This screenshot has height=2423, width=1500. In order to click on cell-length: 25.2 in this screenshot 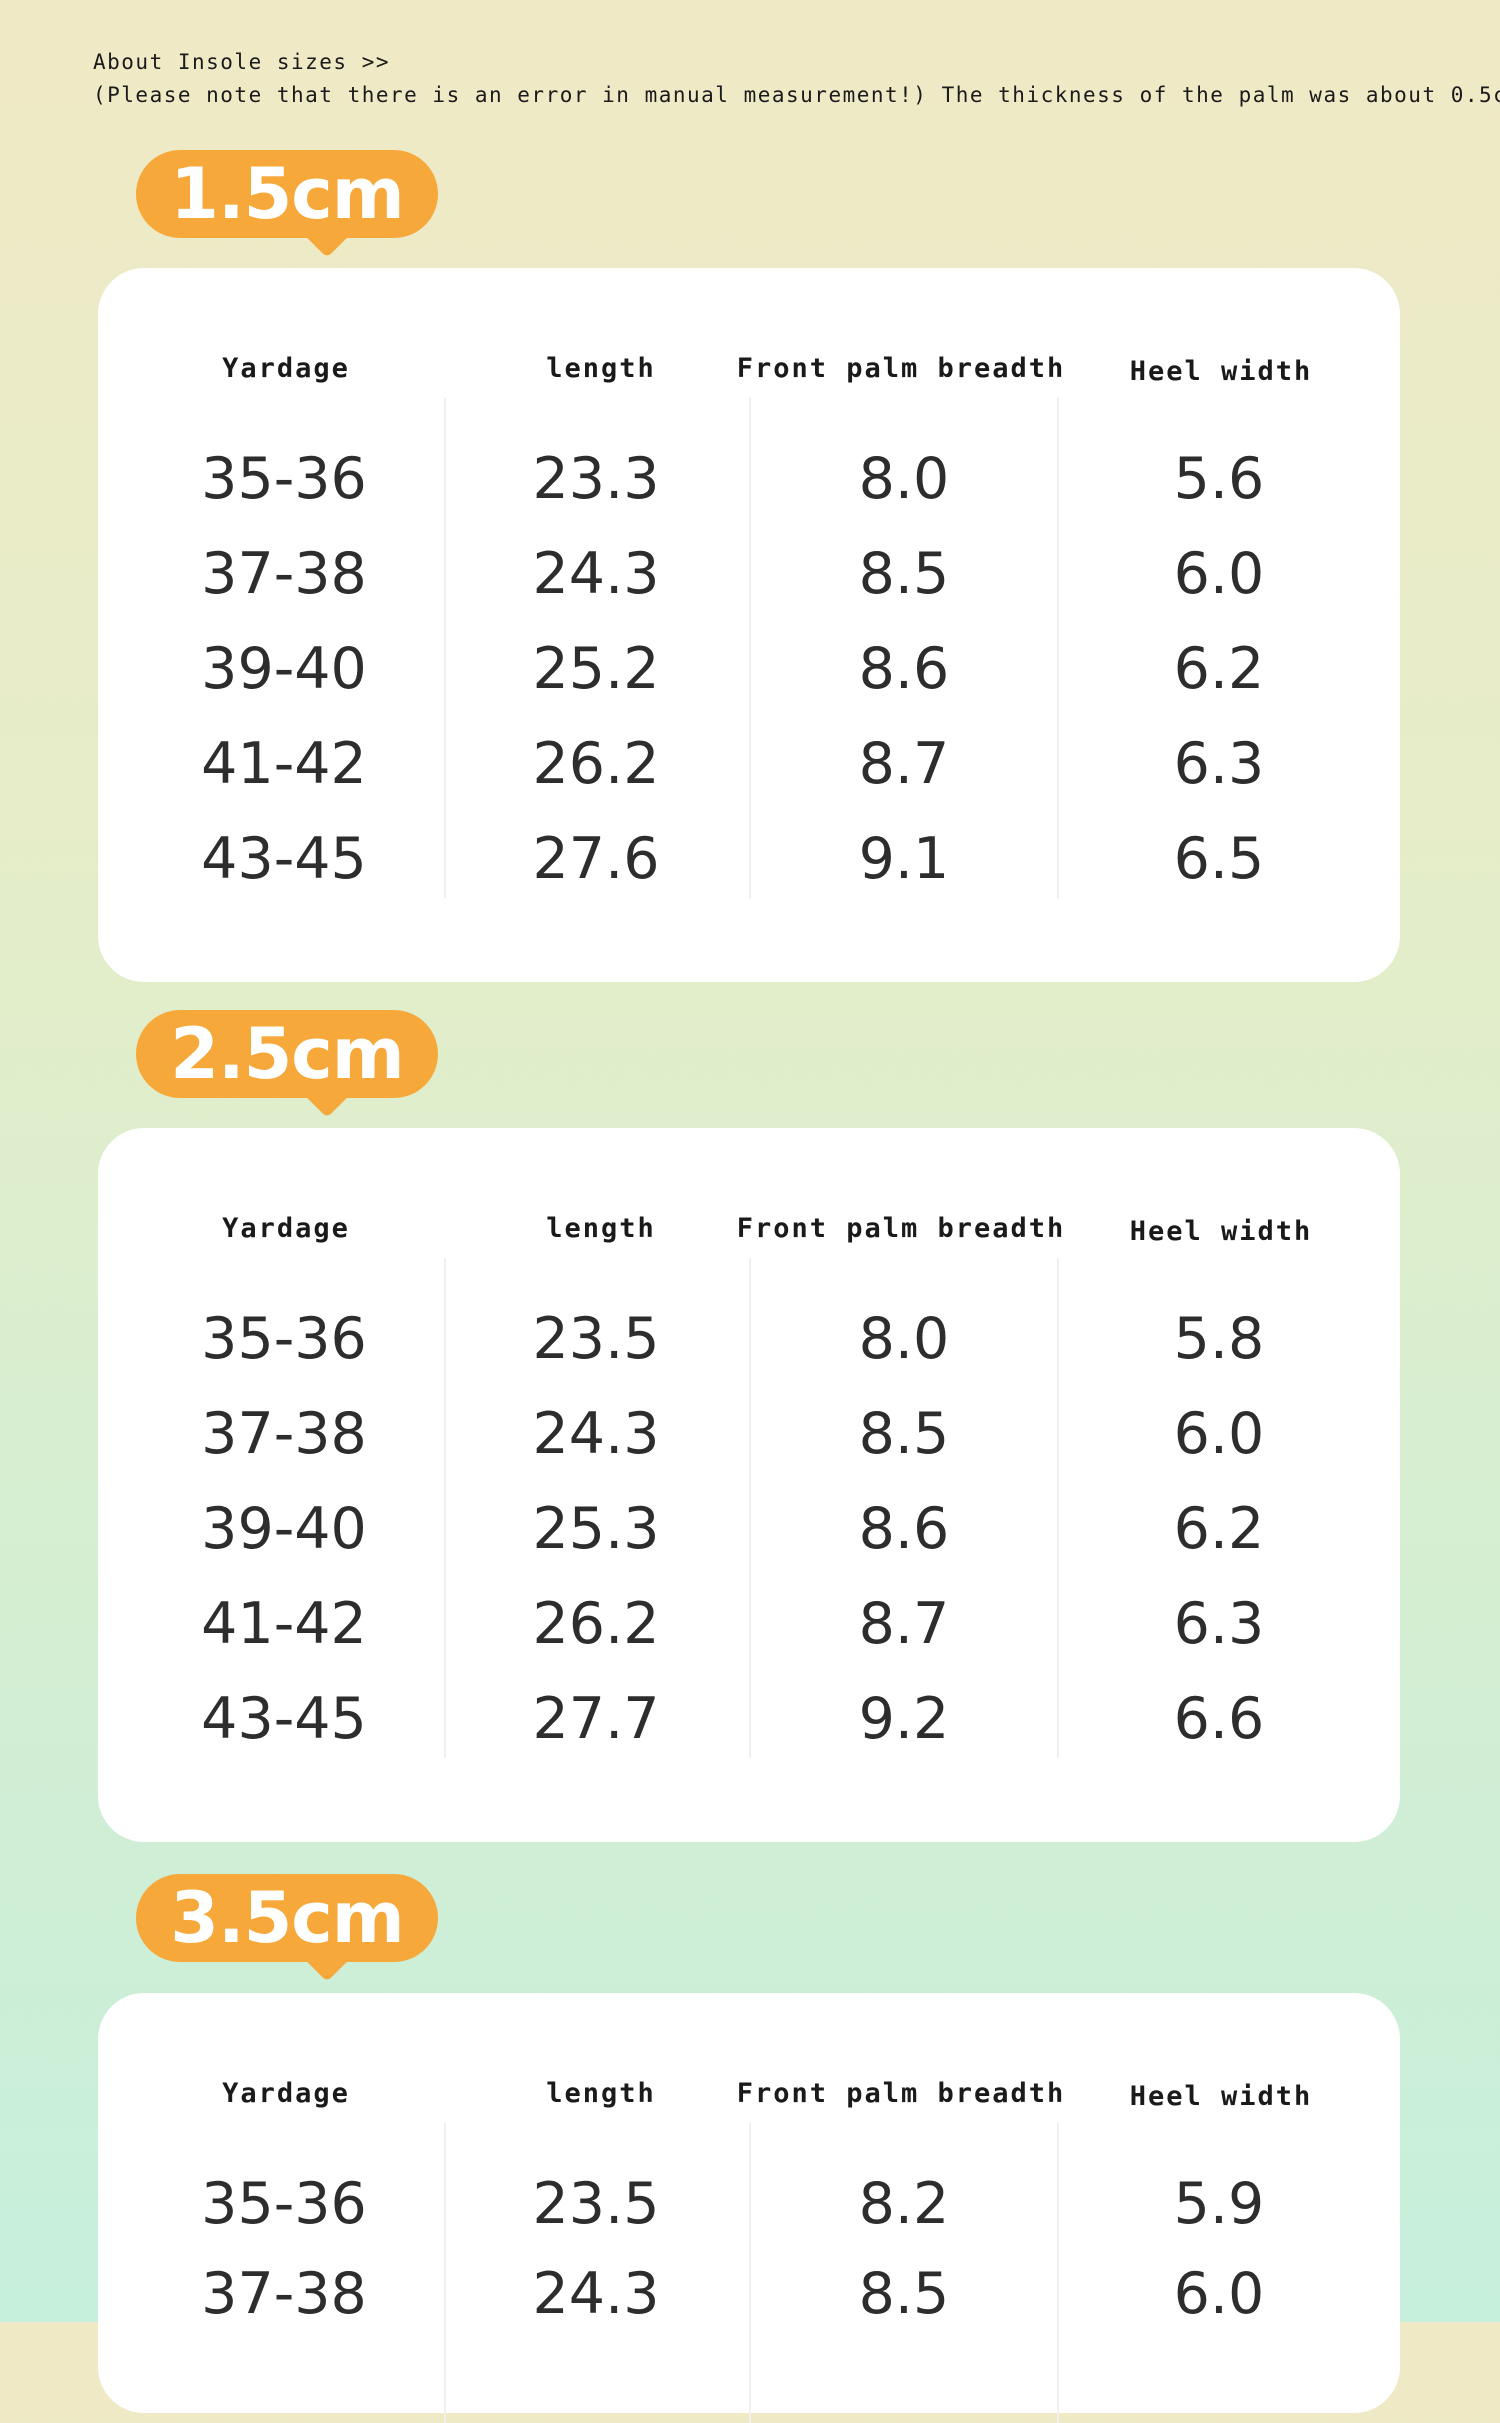, I will do `click(596, 669)`.